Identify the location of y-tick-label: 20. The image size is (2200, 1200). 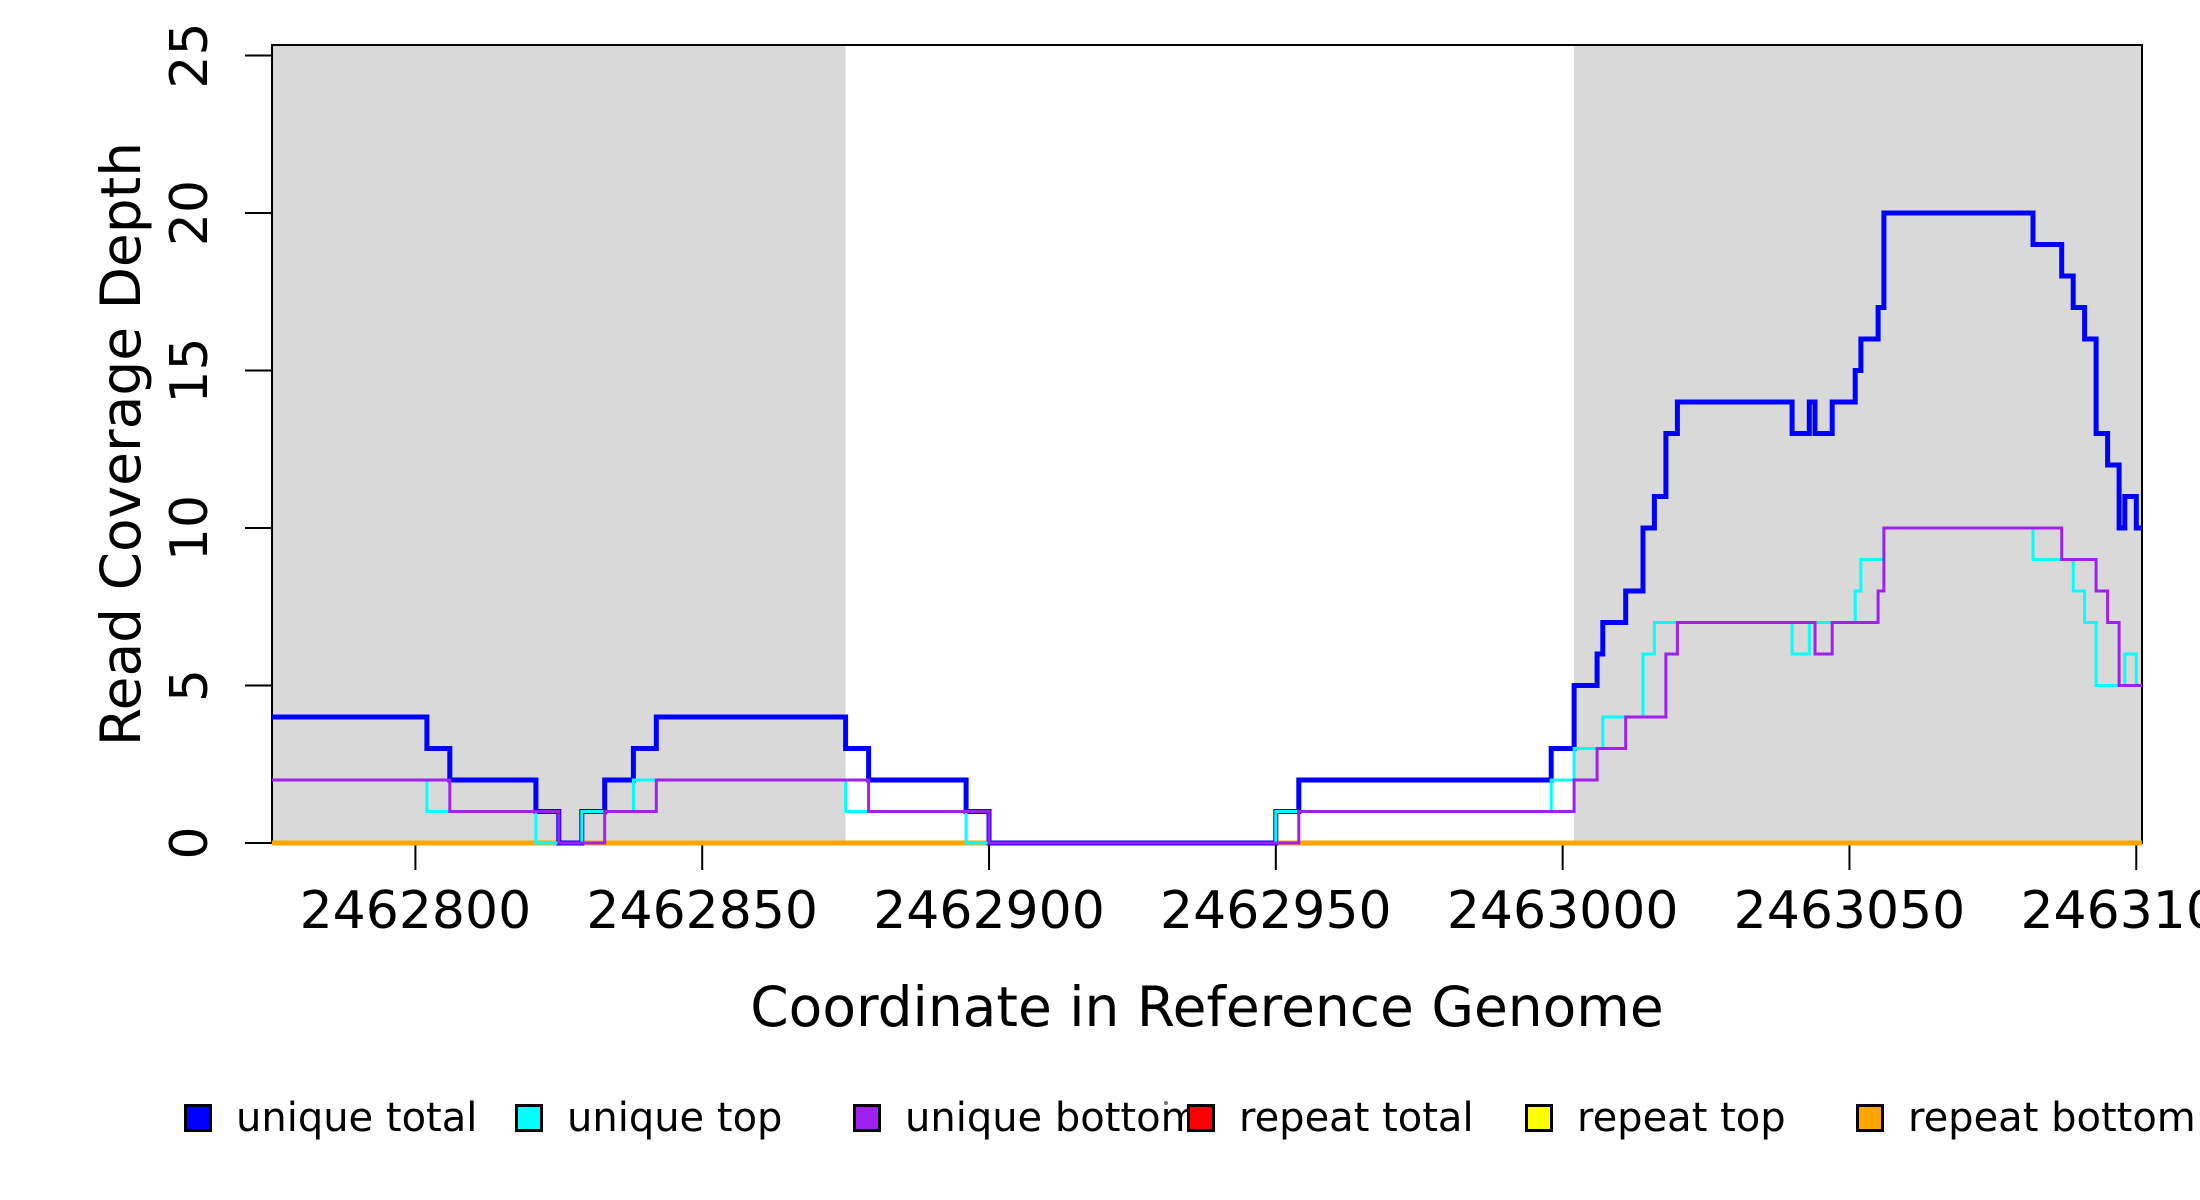
(190, 213).